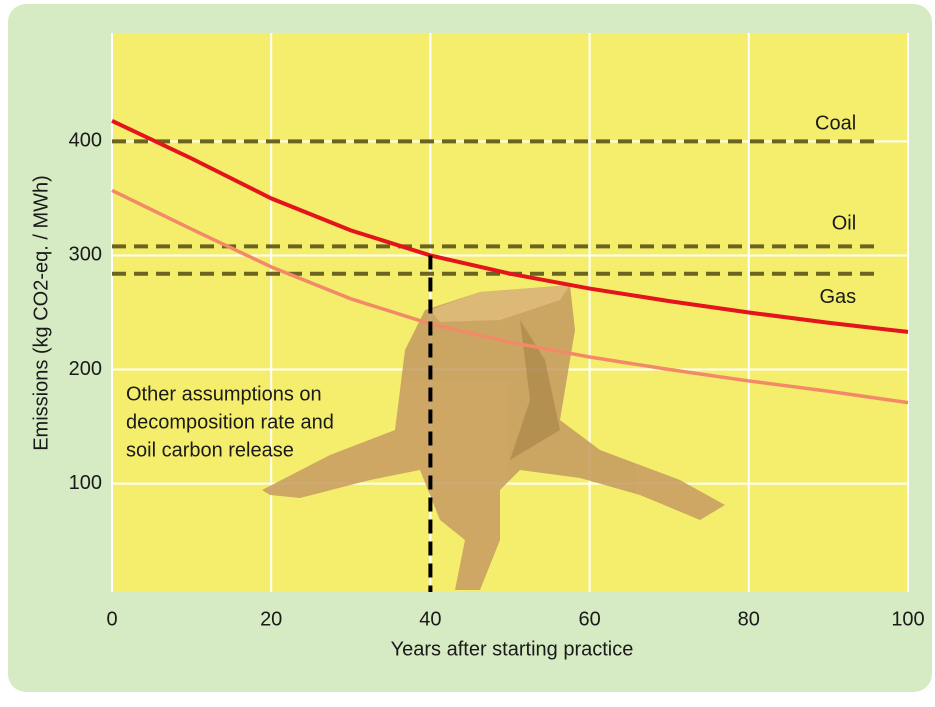  Describe the element at coordinates (230, 422) in the screenshot. I see `annotation: decomposition rate and` at that location.